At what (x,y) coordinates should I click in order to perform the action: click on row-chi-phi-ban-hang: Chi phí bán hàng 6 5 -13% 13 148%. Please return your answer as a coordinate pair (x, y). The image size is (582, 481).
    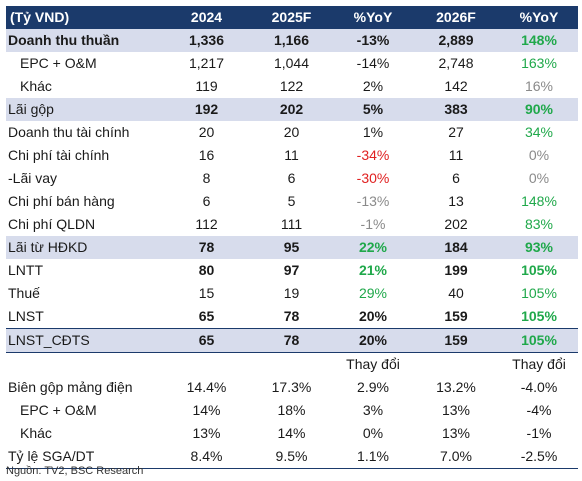
    Looking at the image, I should click on (292, 201).